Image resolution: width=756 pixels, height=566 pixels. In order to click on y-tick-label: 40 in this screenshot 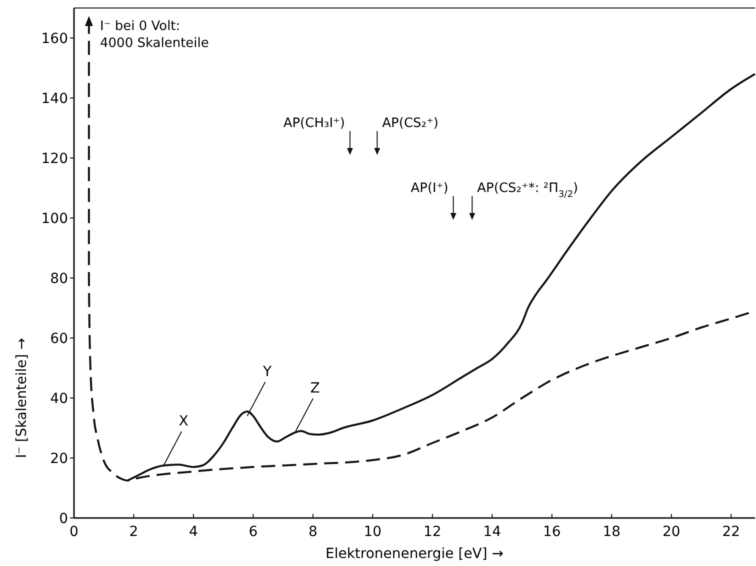, I will do `click(59, 399)`.